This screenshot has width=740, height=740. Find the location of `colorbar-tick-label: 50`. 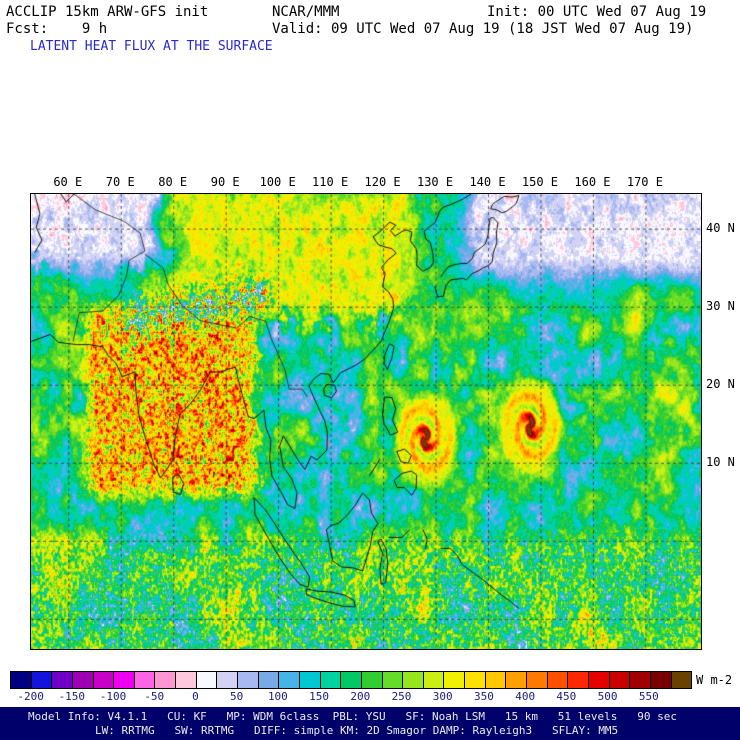

colorbar-tick-label: 50 is located at coordinates (237, 696).